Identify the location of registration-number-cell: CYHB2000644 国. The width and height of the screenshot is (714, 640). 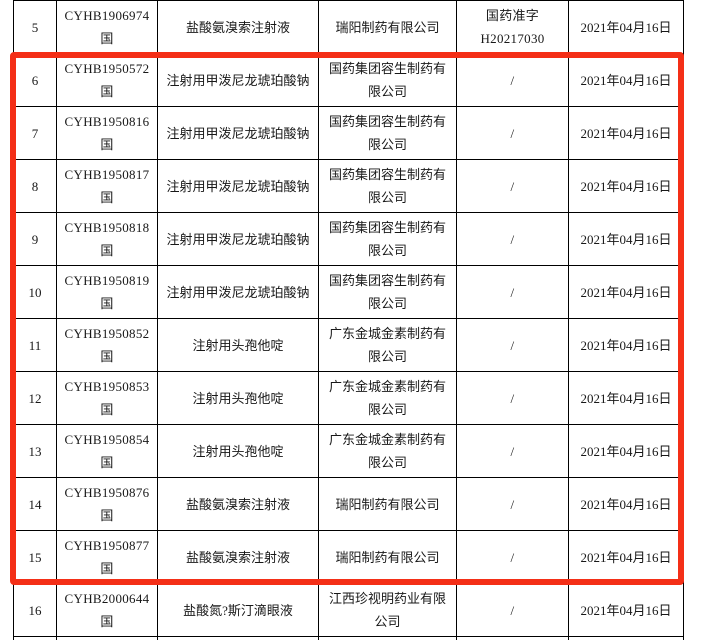
(107, 610).